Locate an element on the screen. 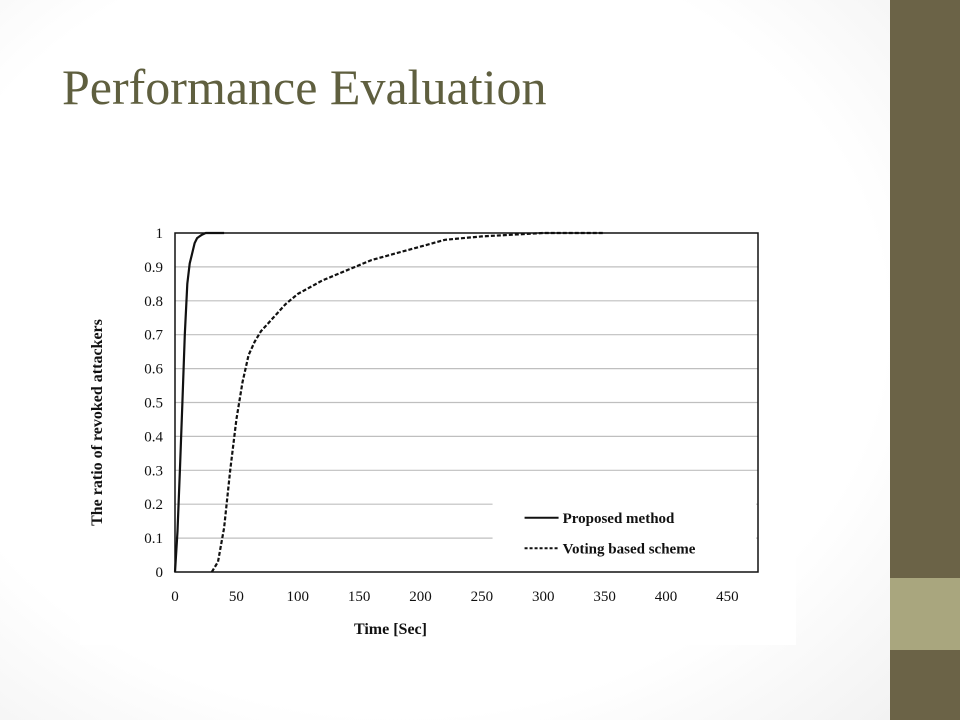  y-tick-label: 0.4 is located at coordinates (153, 437).